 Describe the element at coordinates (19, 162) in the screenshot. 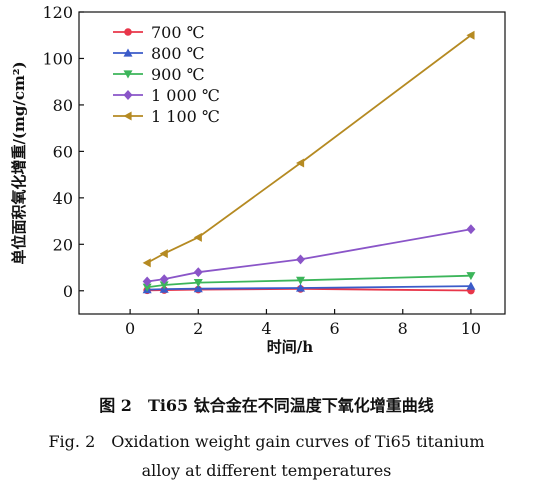

I see `y-axis-label: 单位面积氧化增重/(mg/cm²)` at that location.